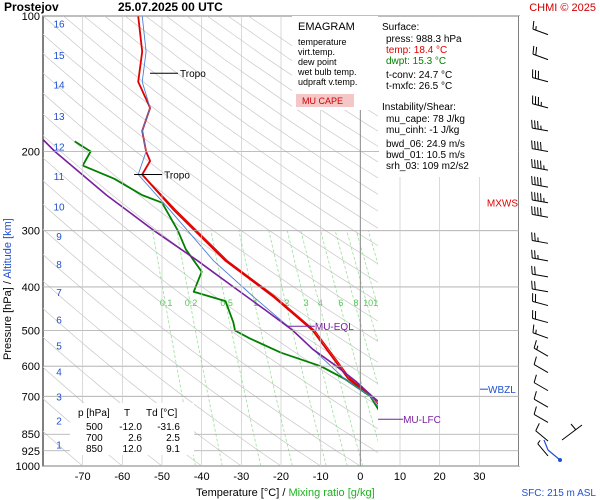 This screenshot has height=500, width=600. Describe the element at coordinates (31, 232) in the screenshot. I see `pressure-tick-label: 300` at that location.